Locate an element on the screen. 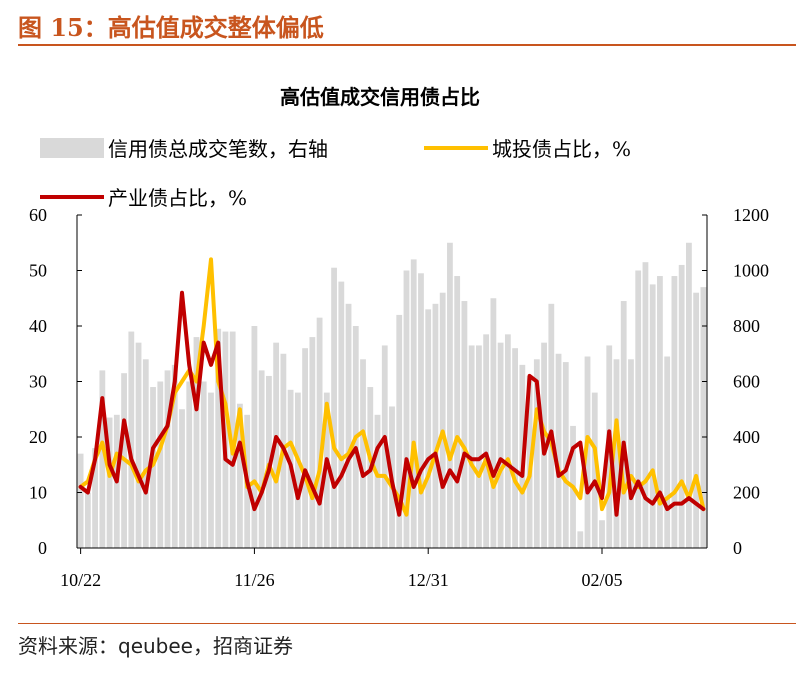 The width and height of the screenshot is (796, 673). legend-chengtou-label: 城投债占比，% is located at coordinates (561, 149).